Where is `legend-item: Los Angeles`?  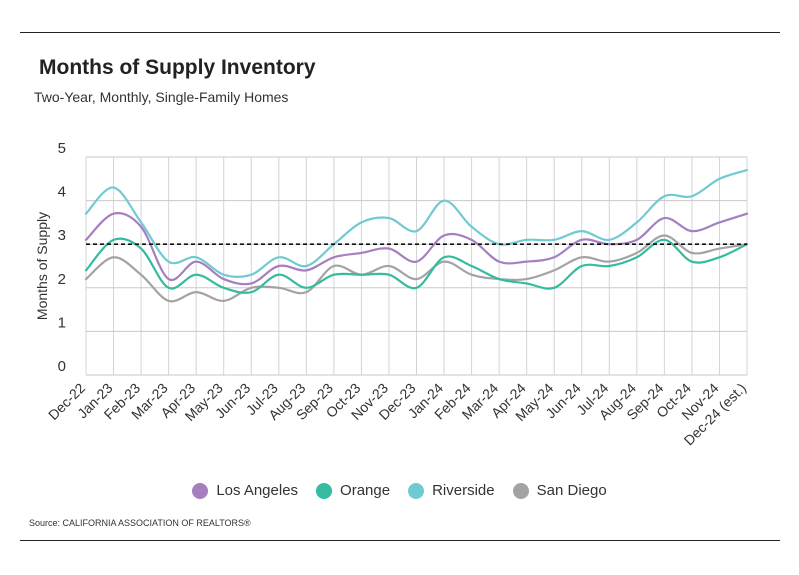
legend-item: Los Angeles is located at coordinates (245, 490).